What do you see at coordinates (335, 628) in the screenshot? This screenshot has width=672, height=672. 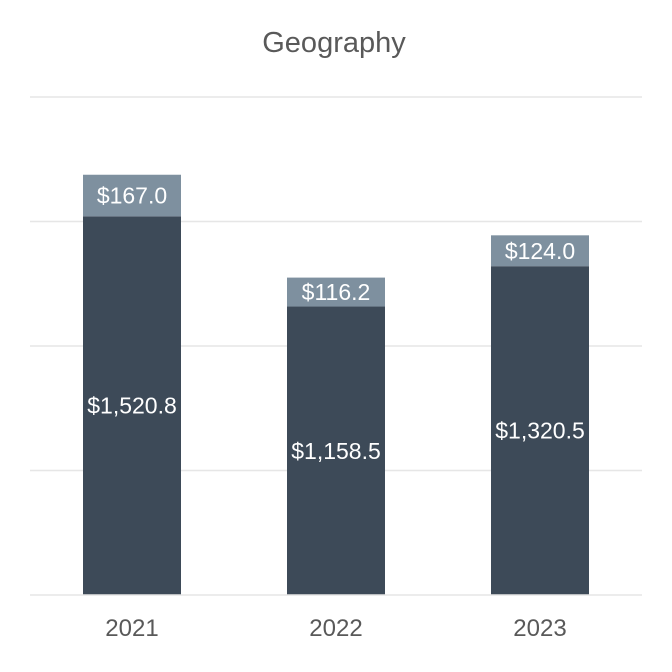 I see `x-tick-label-2022: 2022` at bounding box center [335, 628].